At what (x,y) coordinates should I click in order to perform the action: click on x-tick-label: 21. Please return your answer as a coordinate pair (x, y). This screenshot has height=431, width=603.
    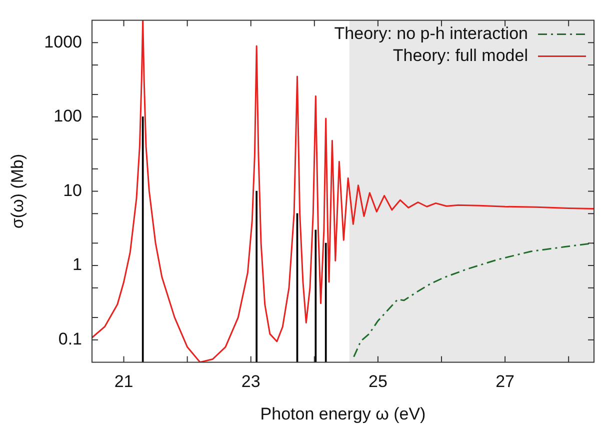
    Looking at the image, I should click on (124, 382).